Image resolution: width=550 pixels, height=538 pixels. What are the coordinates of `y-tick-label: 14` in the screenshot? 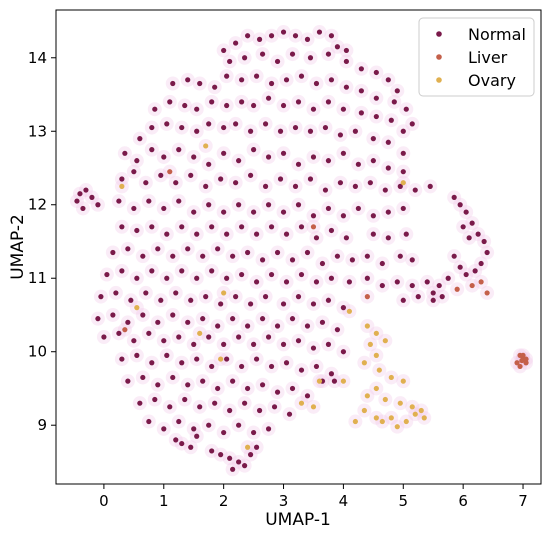 It's located at (37, 58).